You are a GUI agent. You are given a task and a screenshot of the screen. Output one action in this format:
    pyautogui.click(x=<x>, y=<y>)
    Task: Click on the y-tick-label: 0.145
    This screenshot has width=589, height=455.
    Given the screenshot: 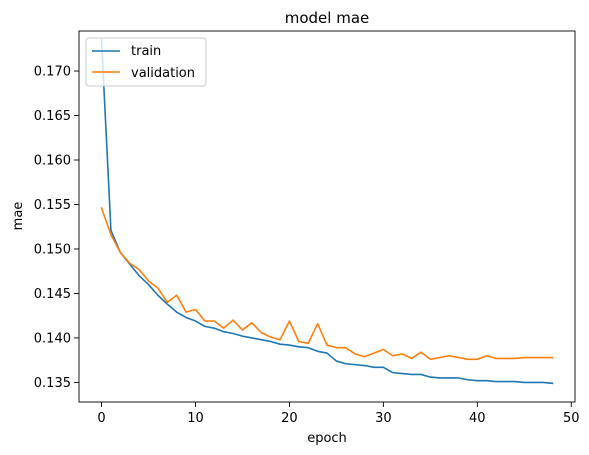 What is the action you would take?
    pyautogui.click(x=52, y=294)
    